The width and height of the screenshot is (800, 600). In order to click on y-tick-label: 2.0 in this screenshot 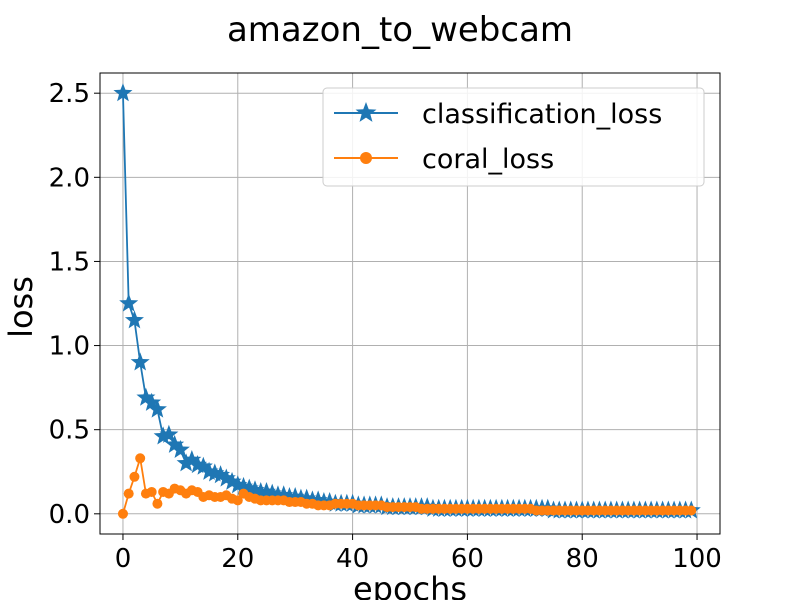, I will do `click(69, 178)`.